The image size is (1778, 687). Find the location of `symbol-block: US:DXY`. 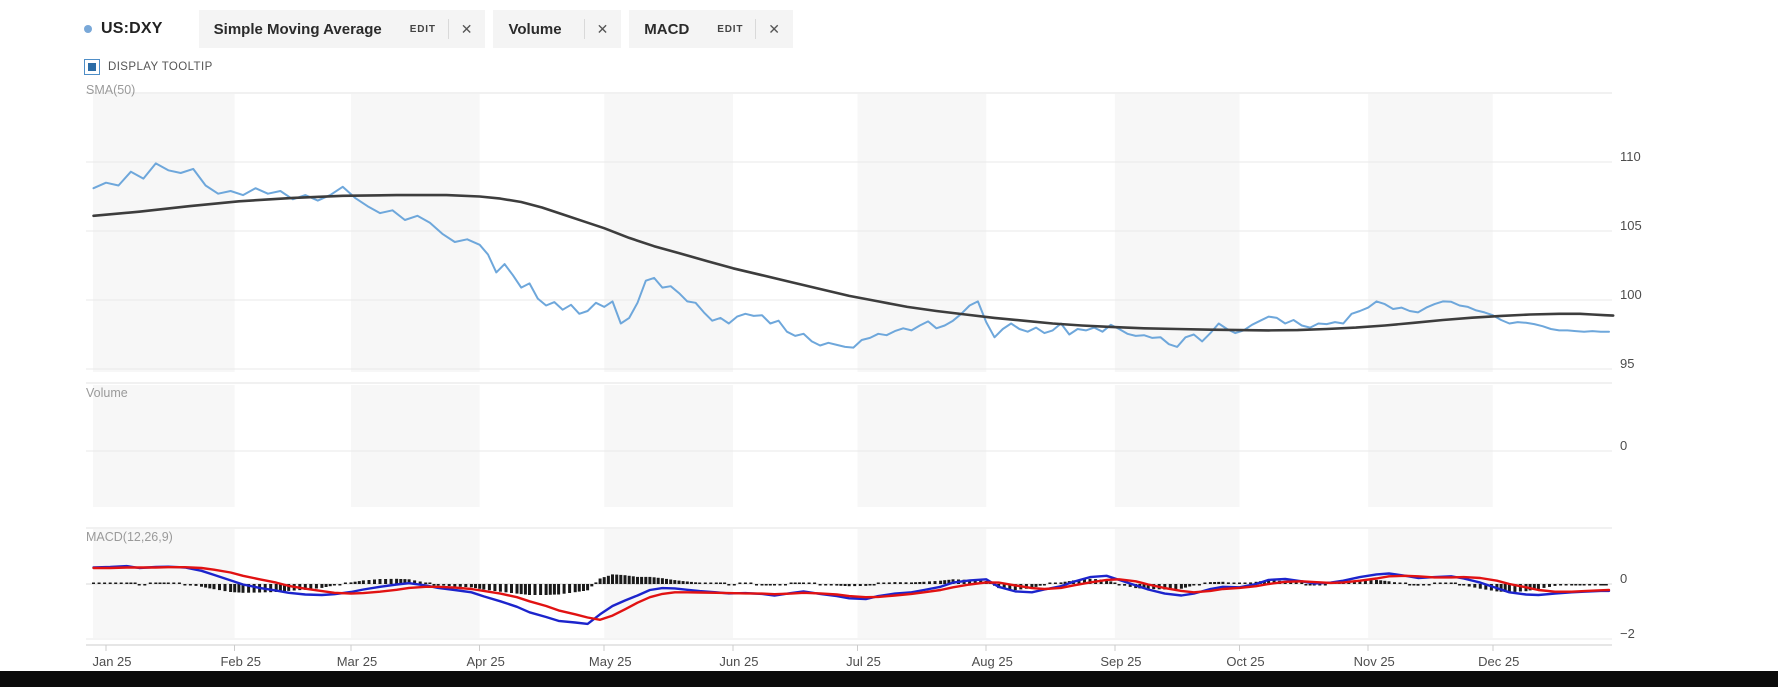

symbol-block: US:DXY is located at coordinates (123, 29).